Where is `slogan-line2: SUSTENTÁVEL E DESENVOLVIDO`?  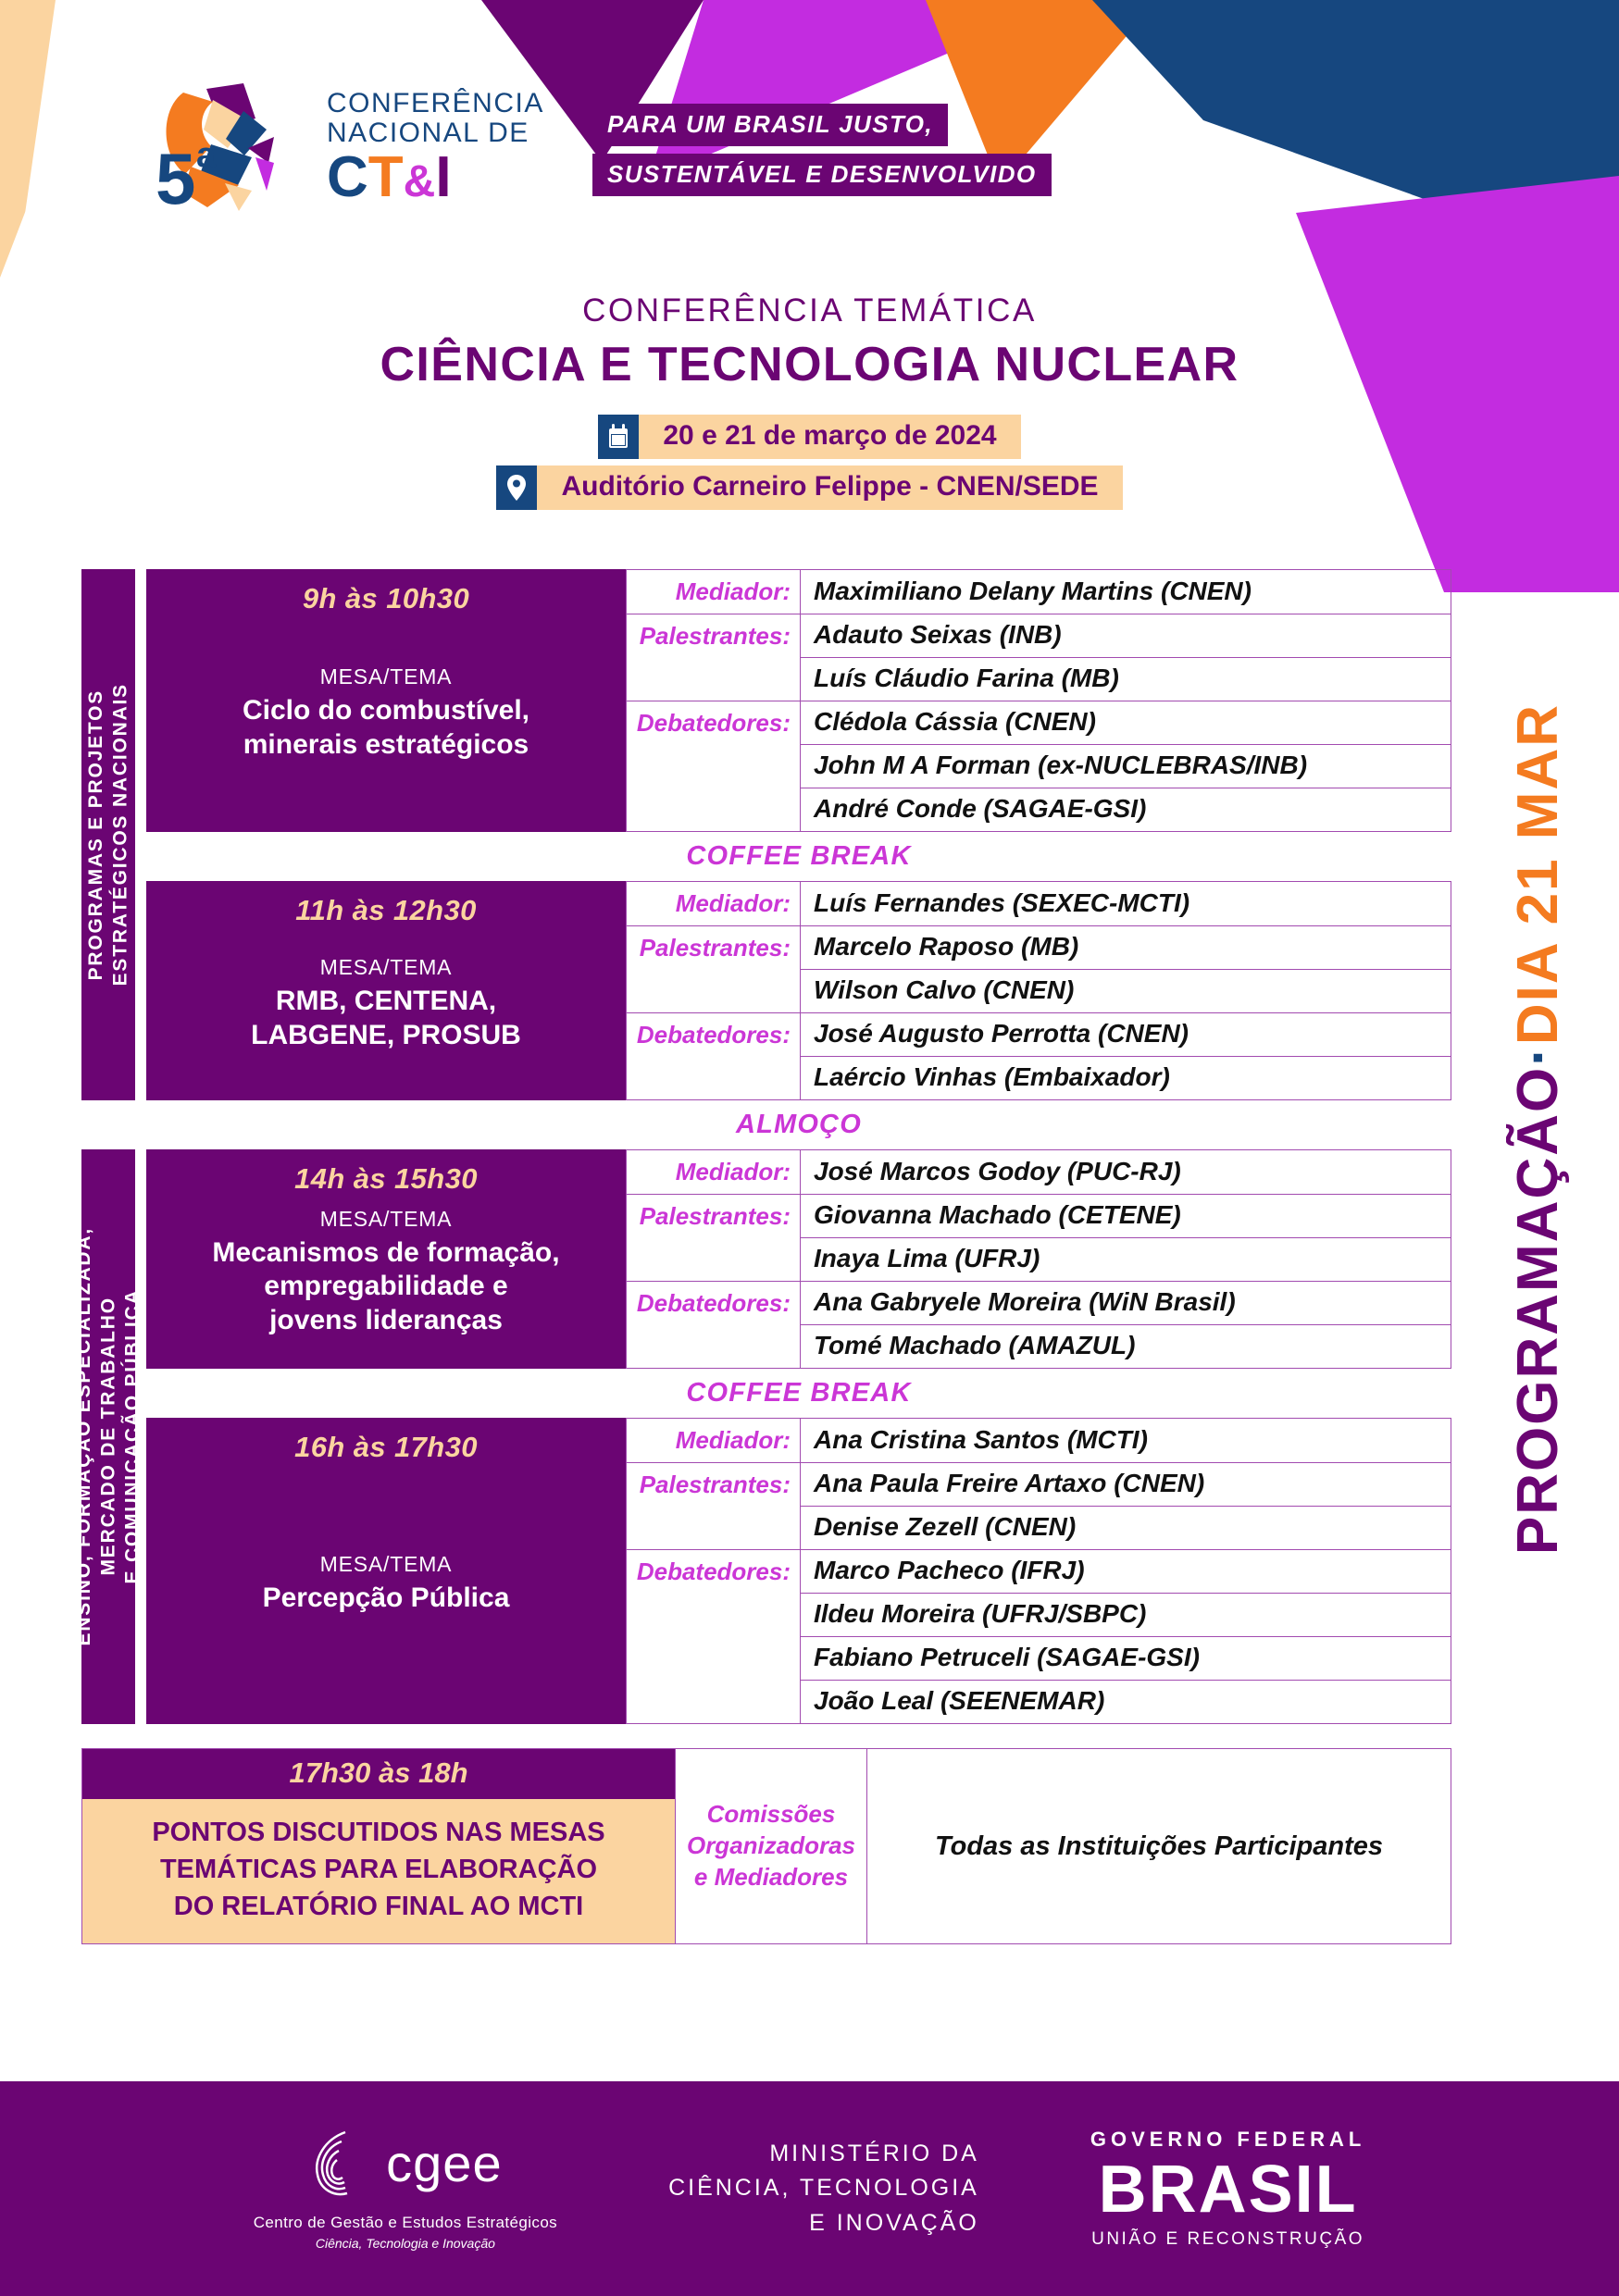
slogan-line2: SUSTENTÁVEL E DESENVOLVIDO is located at coordinates (822, 175).